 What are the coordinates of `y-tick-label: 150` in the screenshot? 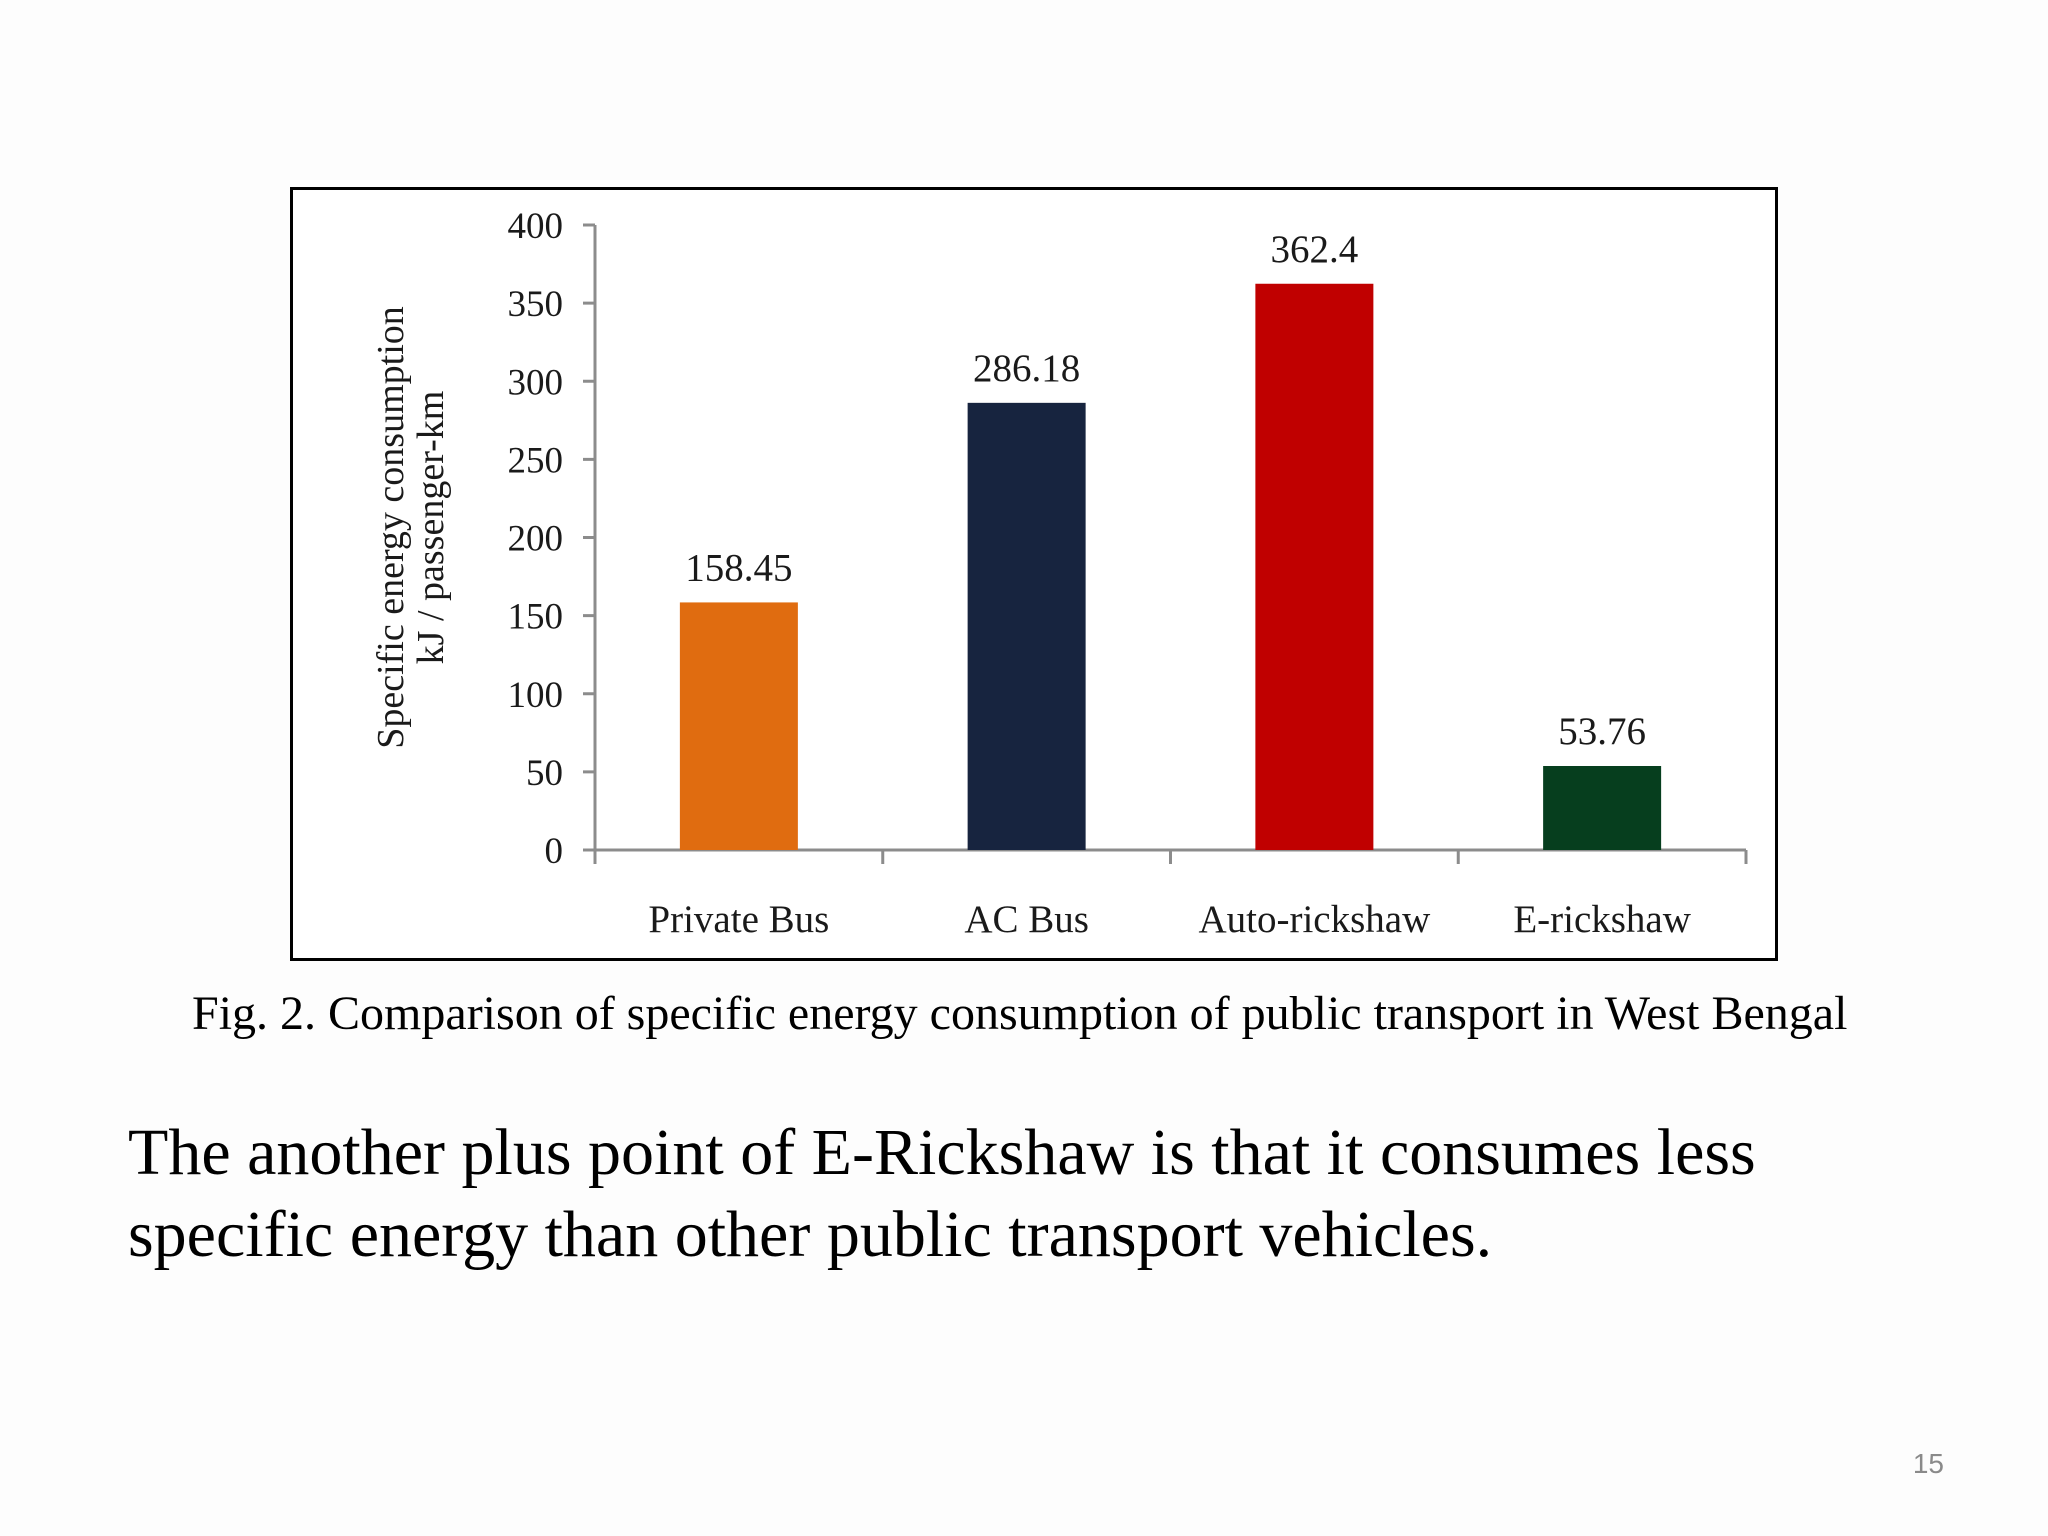 It's located at (536, 617).